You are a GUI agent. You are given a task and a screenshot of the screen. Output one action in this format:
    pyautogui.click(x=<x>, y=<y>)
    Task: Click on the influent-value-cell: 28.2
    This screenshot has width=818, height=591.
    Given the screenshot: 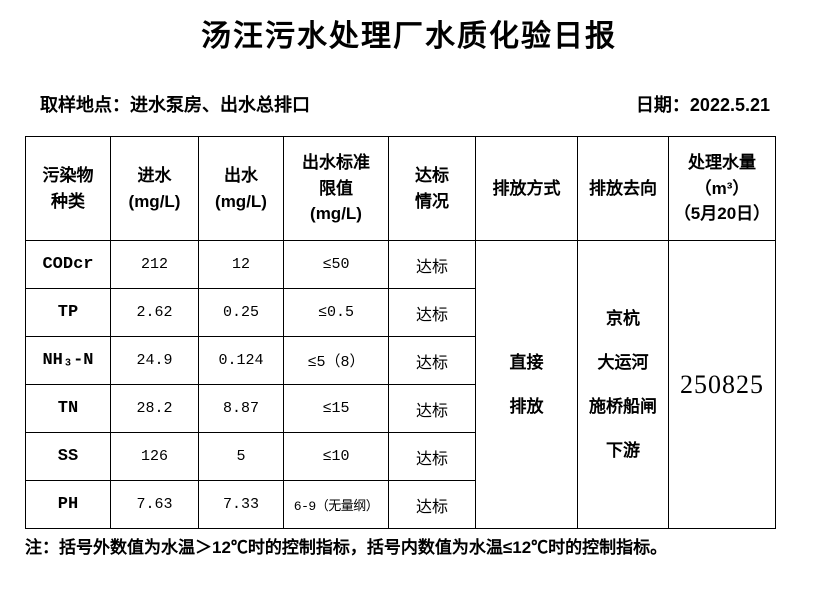 What is the action you would take?
    pyautogui.click(x=154, y=408)
    